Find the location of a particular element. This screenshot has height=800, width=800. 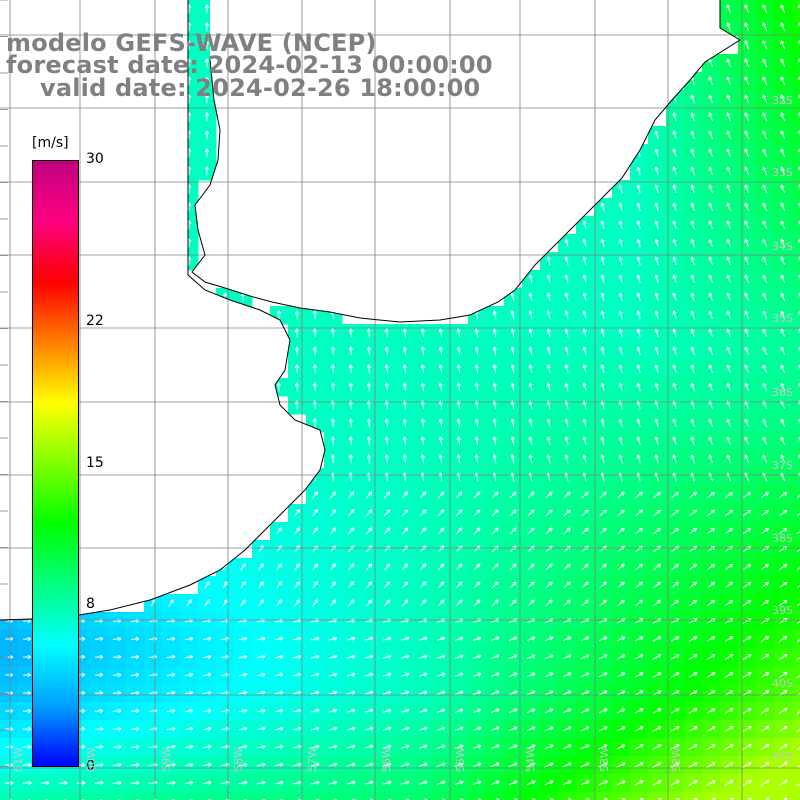

latitude-label: 33S is located at coordinates (782, 172).